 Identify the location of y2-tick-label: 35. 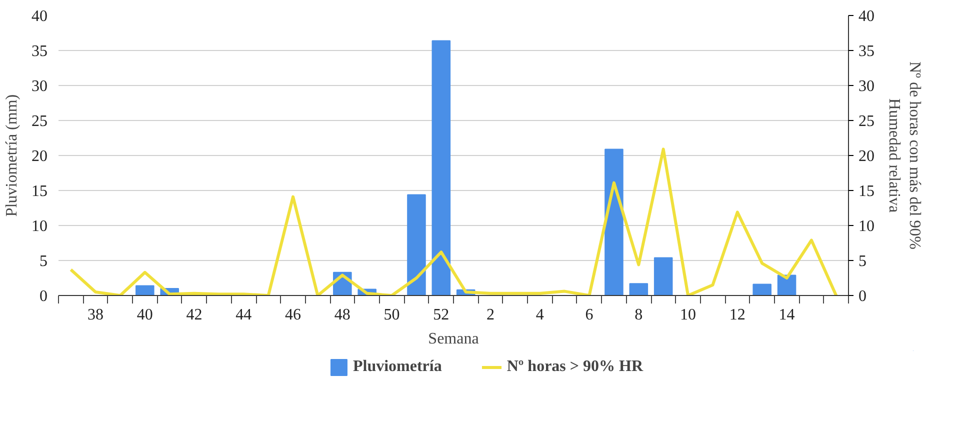
(866, 51).